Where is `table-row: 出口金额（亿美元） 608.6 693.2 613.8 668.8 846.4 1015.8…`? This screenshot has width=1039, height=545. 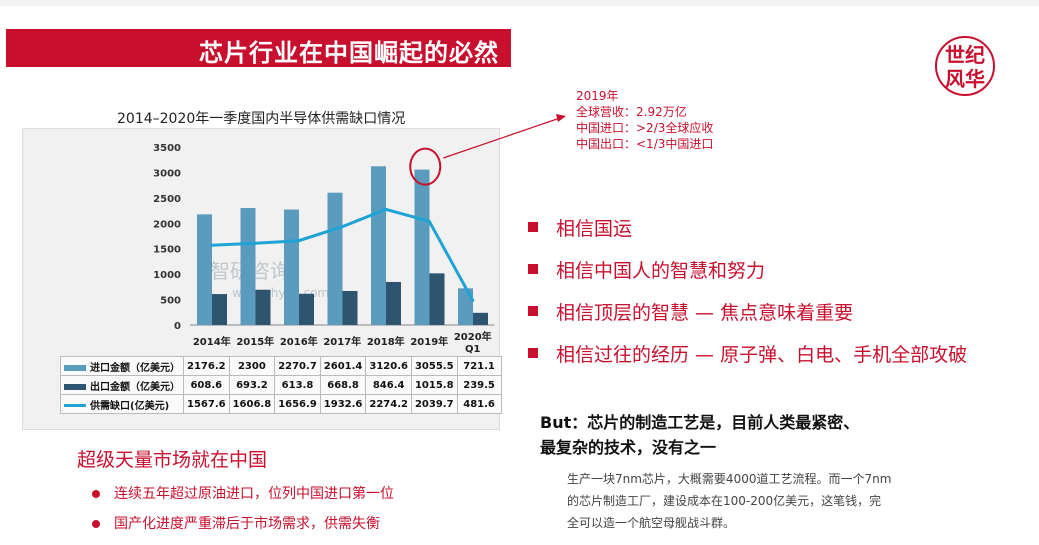
table-row: 出口金额（亿美元） 608.6 693.2 613.8 668.8 846.4 1015.8… is located at coordinates (281, 385).